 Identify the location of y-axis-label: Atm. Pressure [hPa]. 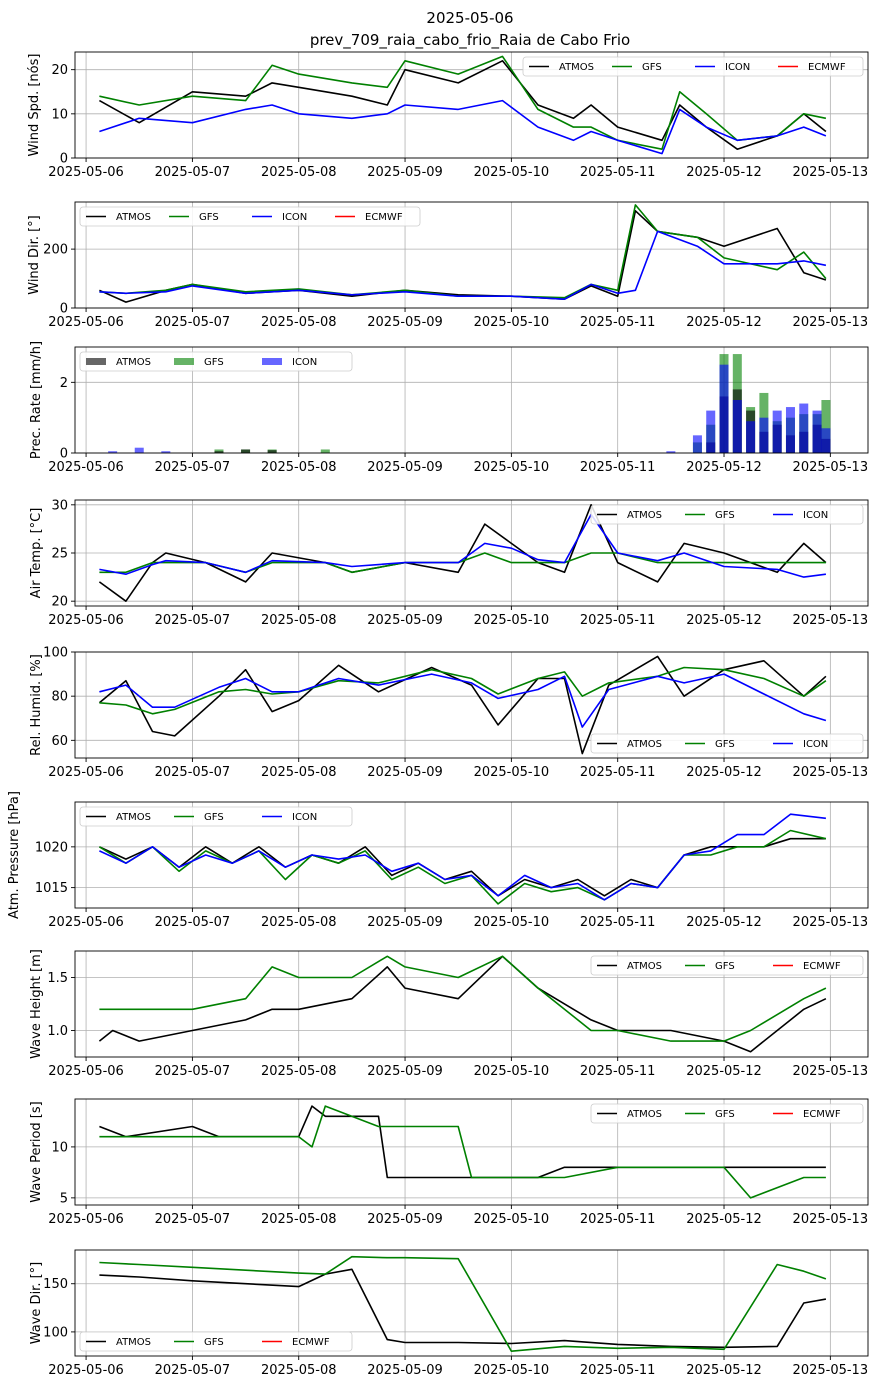
(14, 855).